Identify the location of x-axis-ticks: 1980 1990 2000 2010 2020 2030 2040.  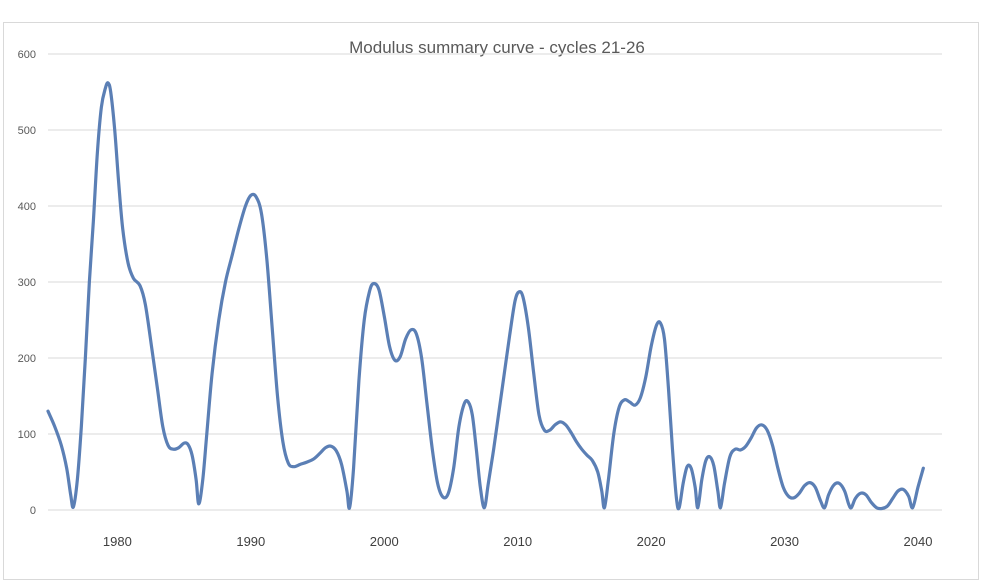
(518, 541).